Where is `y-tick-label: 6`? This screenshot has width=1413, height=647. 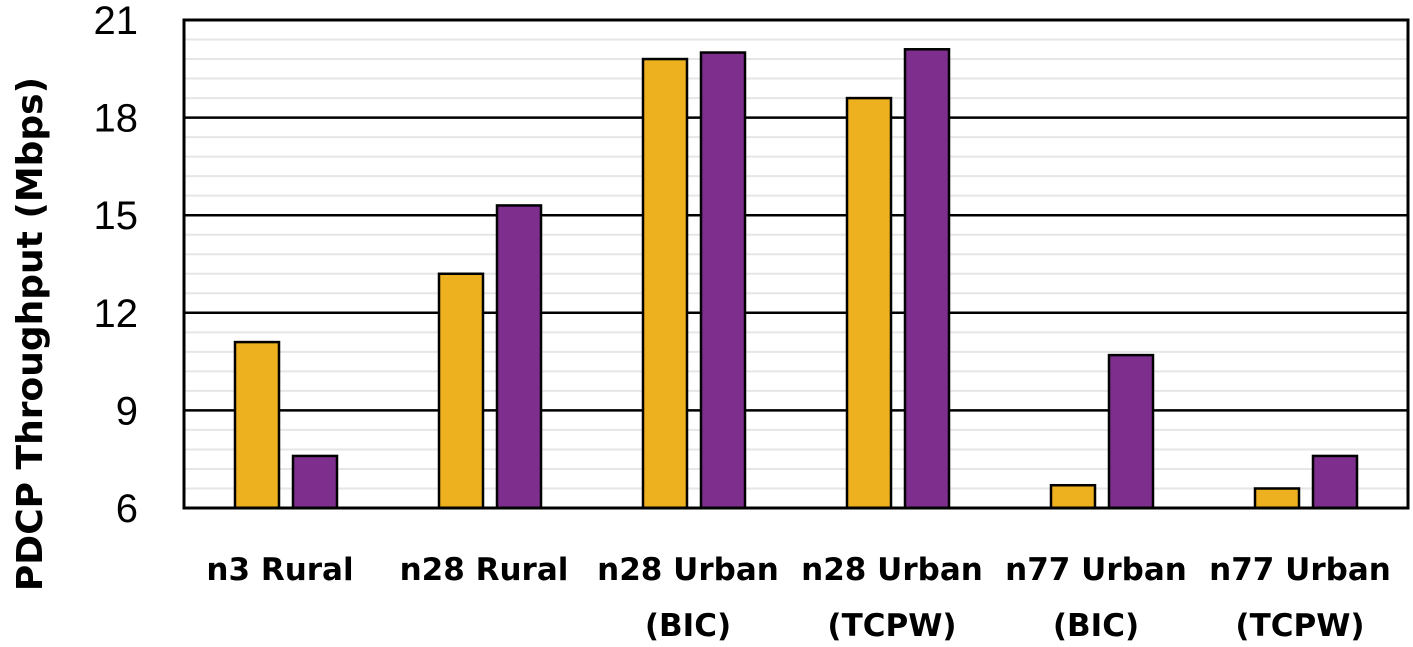 y-tick-label: 6 is located at coordinates (127, 509).